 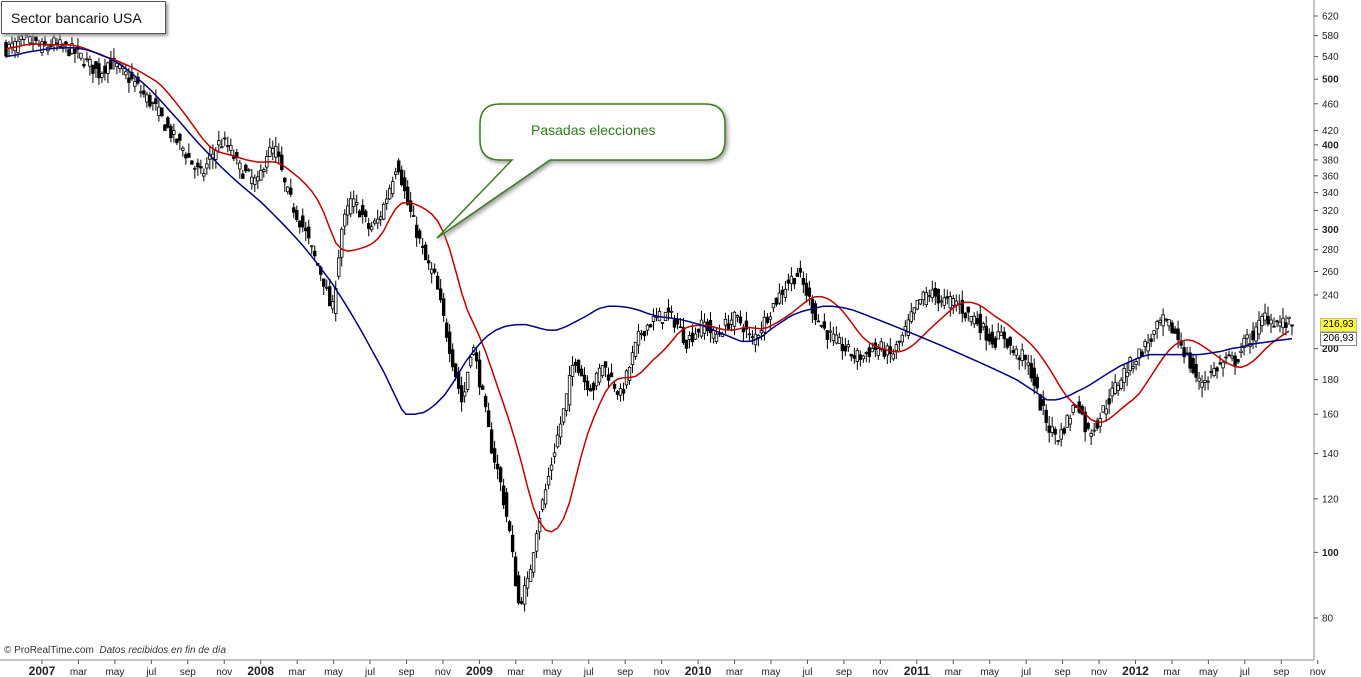 What do you see at coordinates (1330, 36) in the screenshot?
I see `y-tick-label: 580` at bounding box center [1330, 36].